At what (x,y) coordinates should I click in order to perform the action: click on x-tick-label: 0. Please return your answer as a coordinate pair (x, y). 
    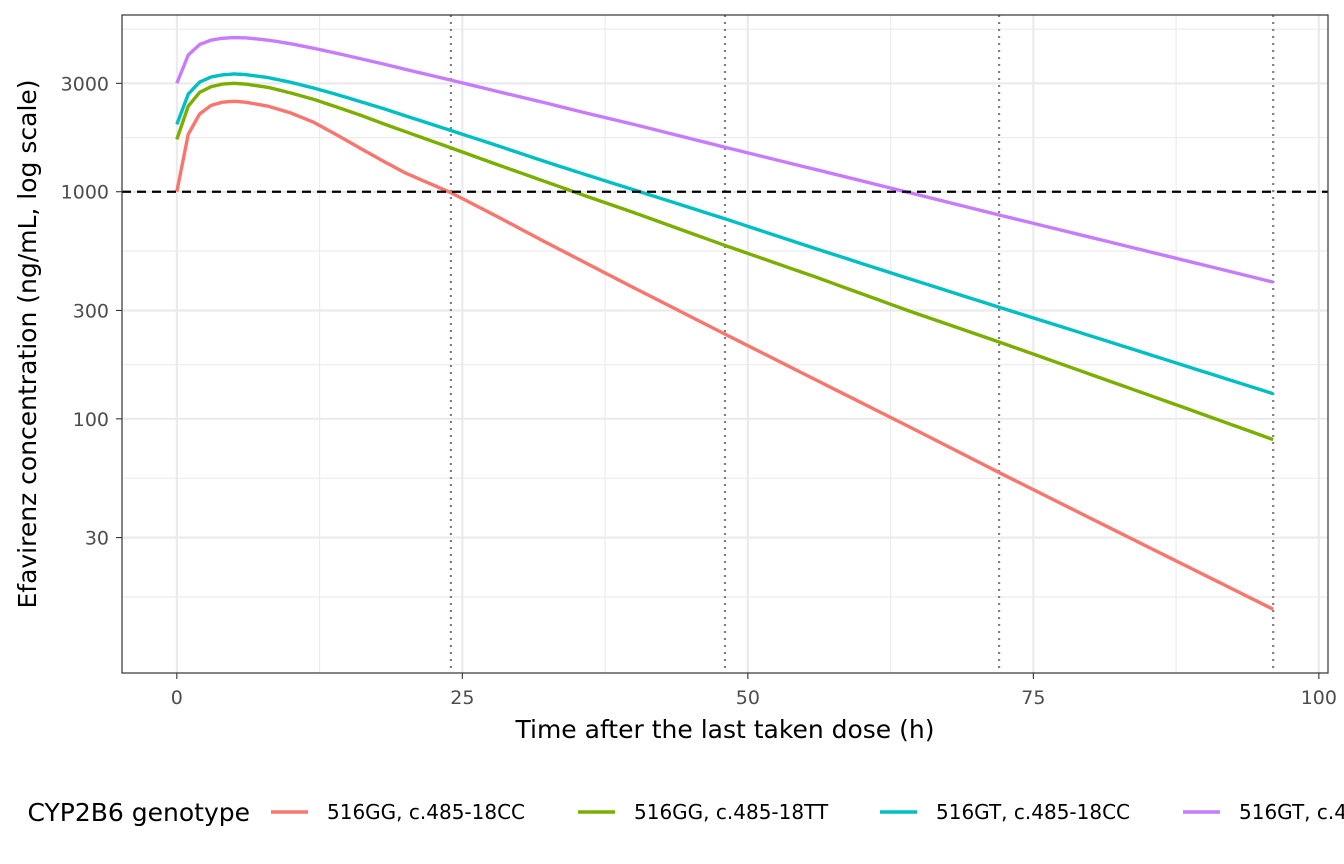
    Looking at the image, I should click on (177, 698).